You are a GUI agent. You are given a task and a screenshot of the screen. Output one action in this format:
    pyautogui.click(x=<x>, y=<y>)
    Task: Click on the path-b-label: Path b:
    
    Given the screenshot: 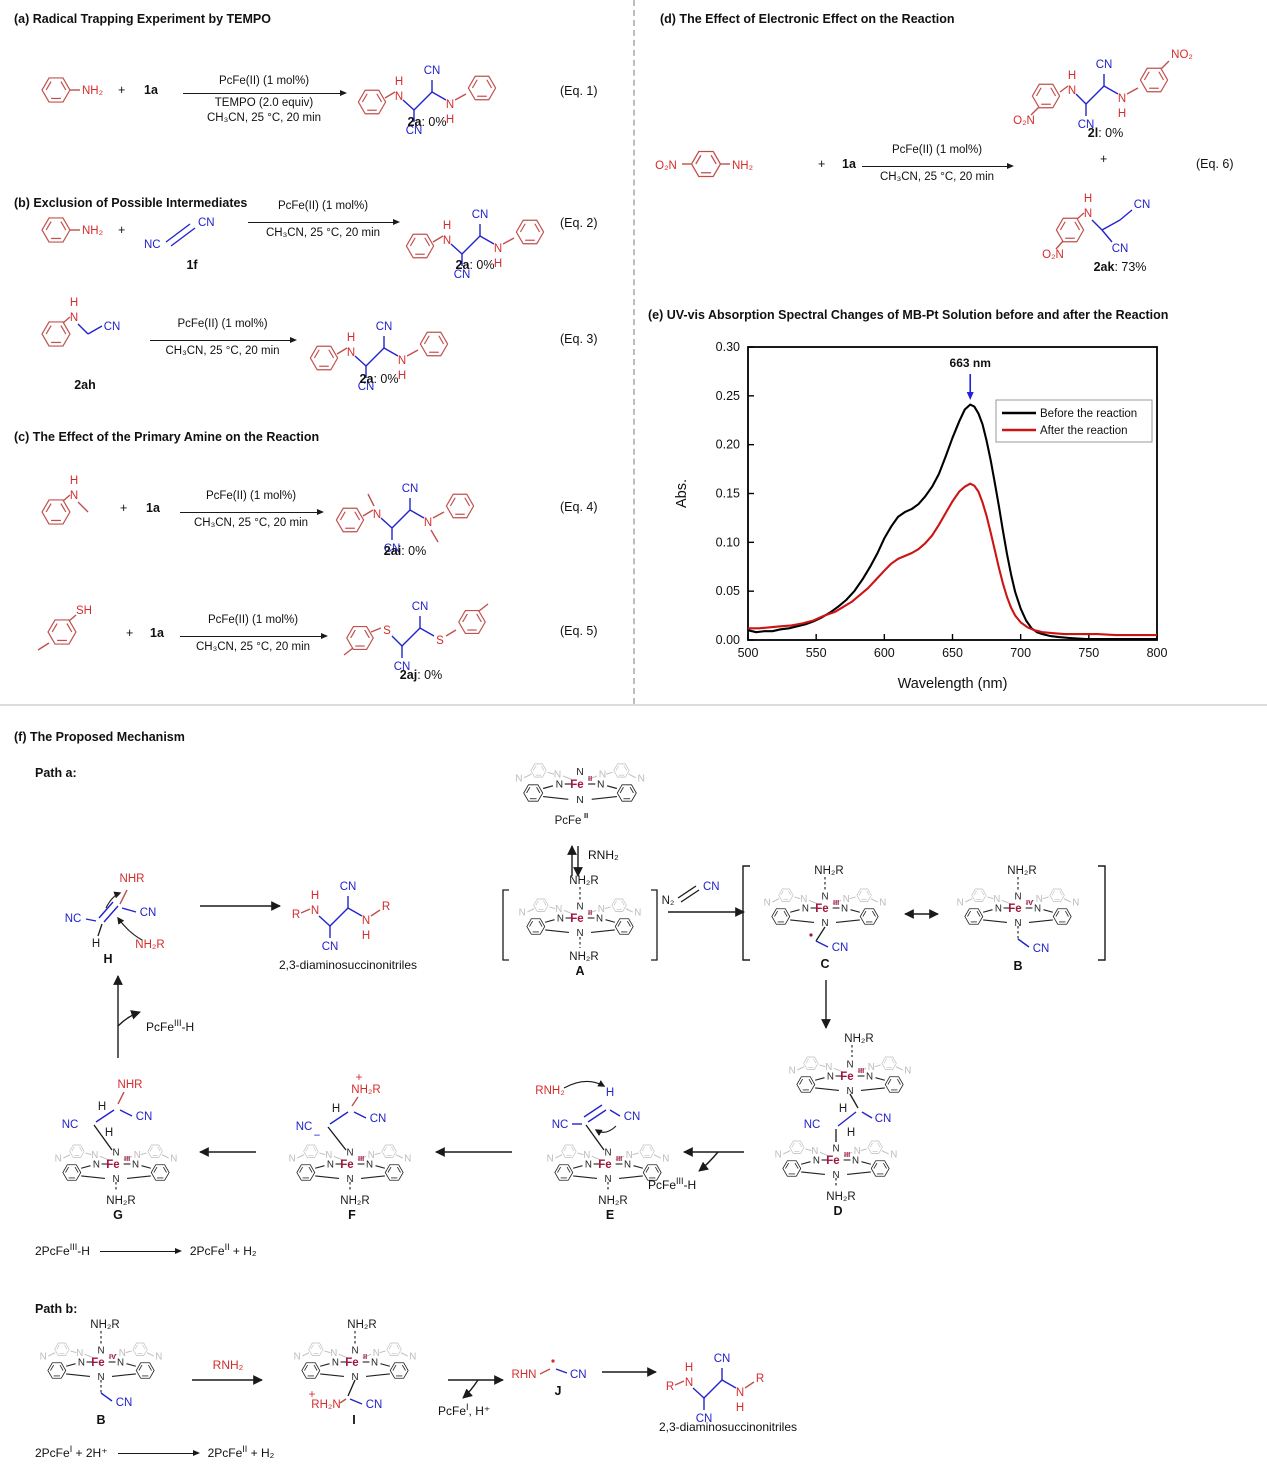 What is the action you would take?
    pyautogui.click(x=56, y=1309)
    